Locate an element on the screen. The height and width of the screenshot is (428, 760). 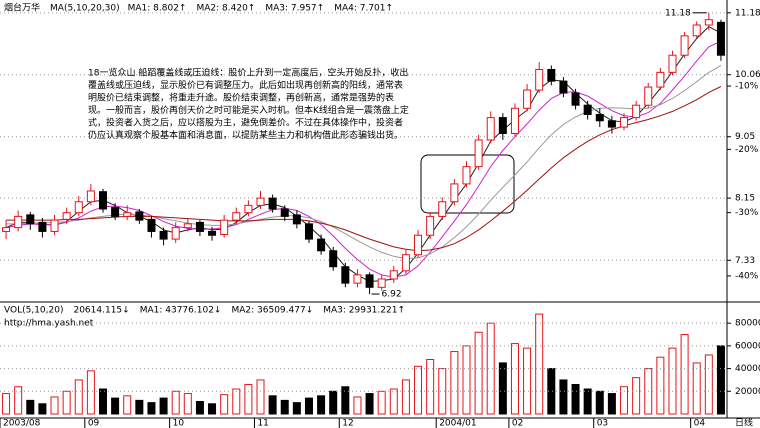
y-tick-label: 11.18 is located at coordinates (747, 13).